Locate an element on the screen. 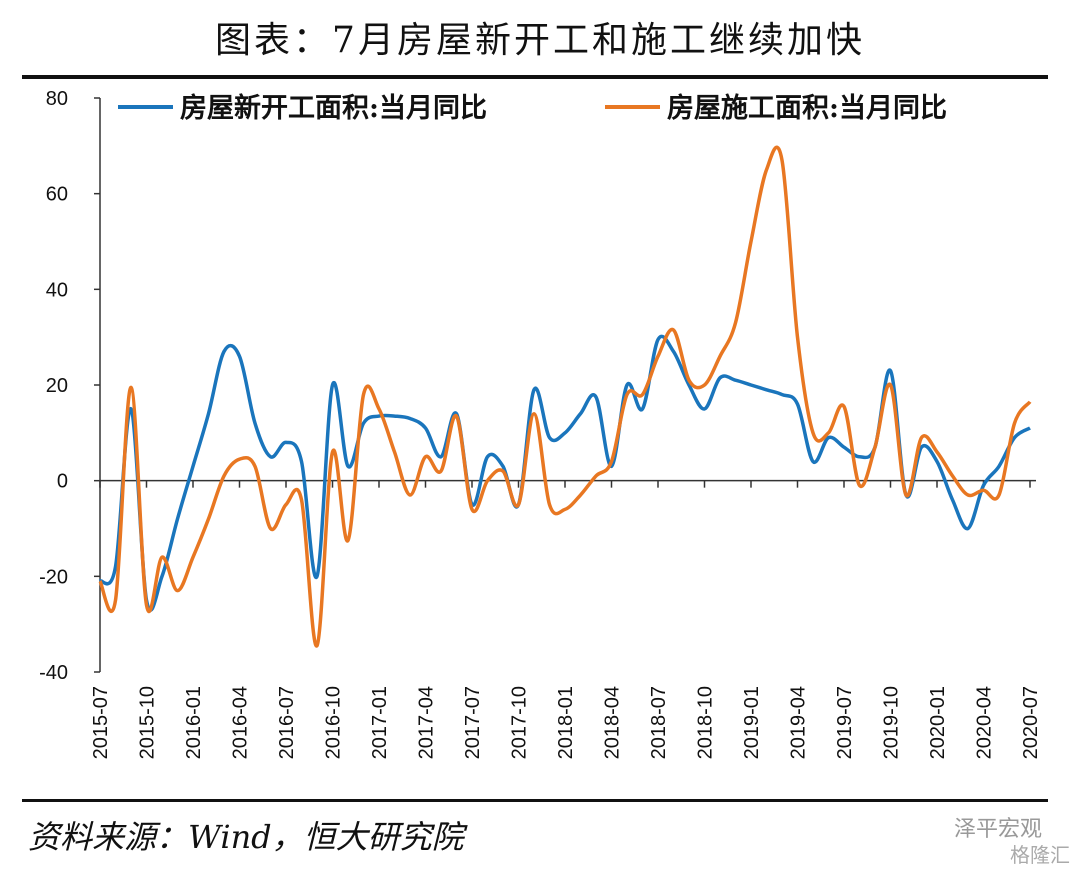  legend-label: 房屋新开工面积:当月同比 is located at coordinates (333, 108).